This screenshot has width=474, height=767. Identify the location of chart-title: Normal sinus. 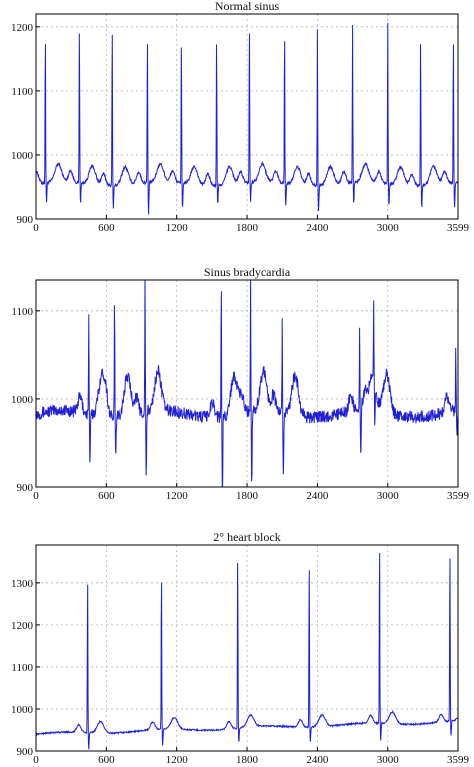
(247, 6).